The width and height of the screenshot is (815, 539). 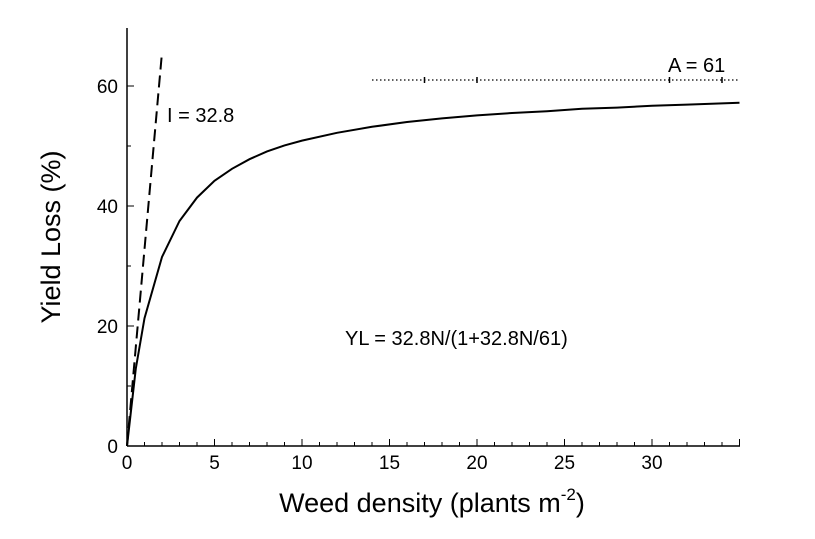 What do you see at coordinates (580, 503) in the screenshot?
I see `x-axis-title-close: )` at bounding box center [580, 503].